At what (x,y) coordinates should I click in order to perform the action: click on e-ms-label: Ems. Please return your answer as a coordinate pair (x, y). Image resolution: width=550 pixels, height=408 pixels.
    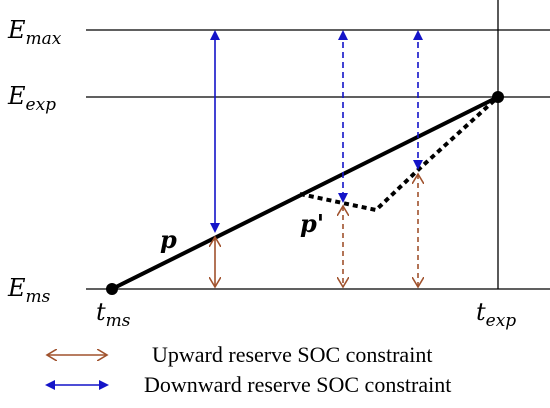
    Looking at the image, I should click on (29, 290).